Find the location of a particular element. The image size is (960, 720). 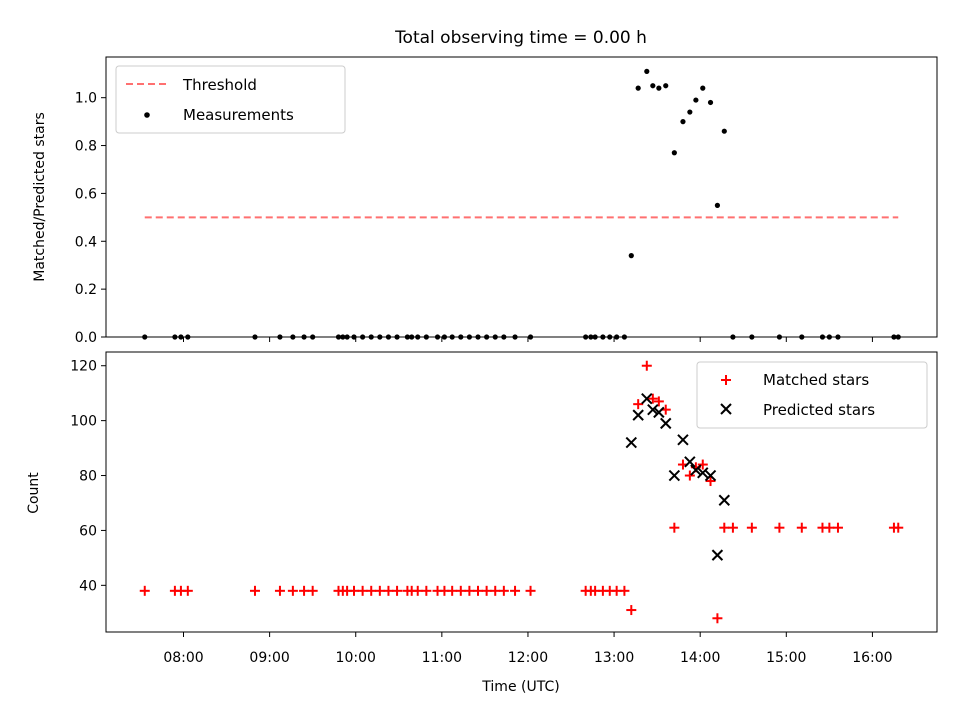

bottom-xtick-label: 14:00 is located at coordinates (700, 658).